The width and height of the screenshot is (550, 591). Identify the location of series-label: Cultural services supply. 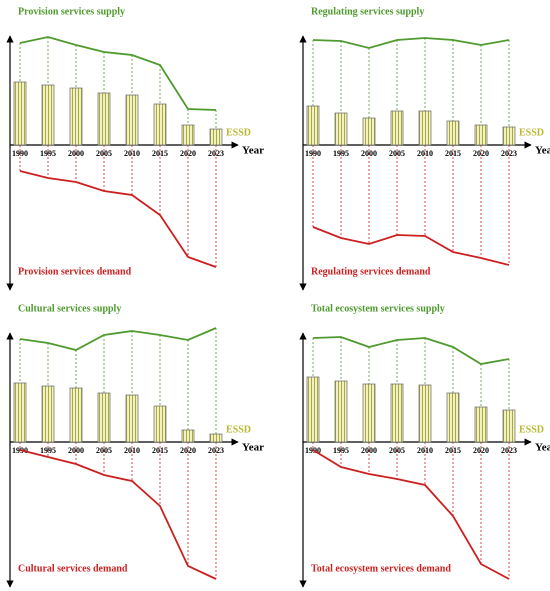
(69, 308).